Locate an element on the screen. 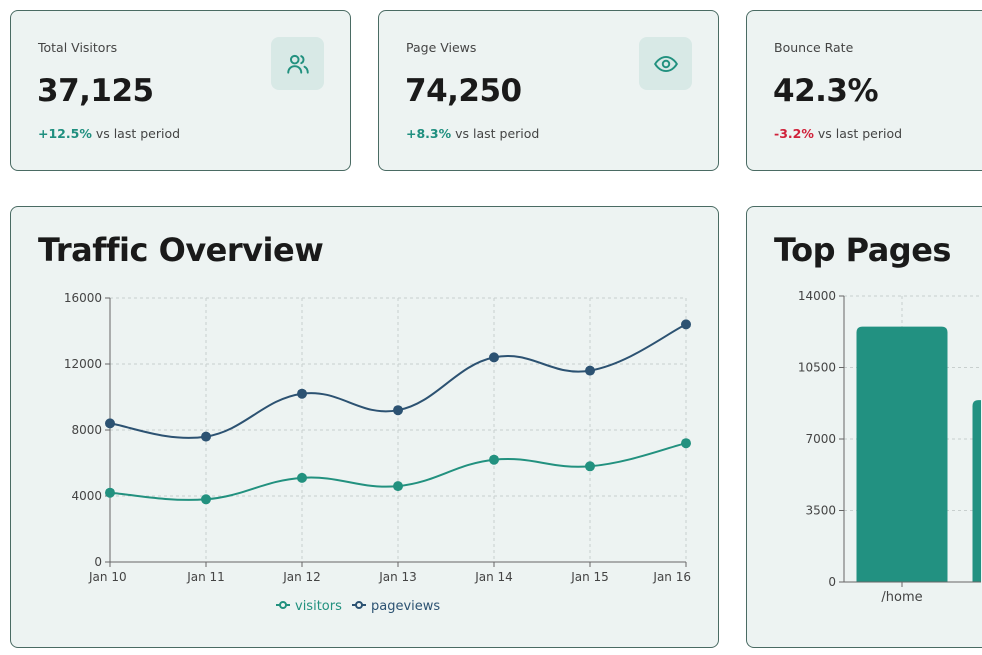 This screenshot has height=655, width=982. stat-value: 74,250 is located at coordinates (463, 91).